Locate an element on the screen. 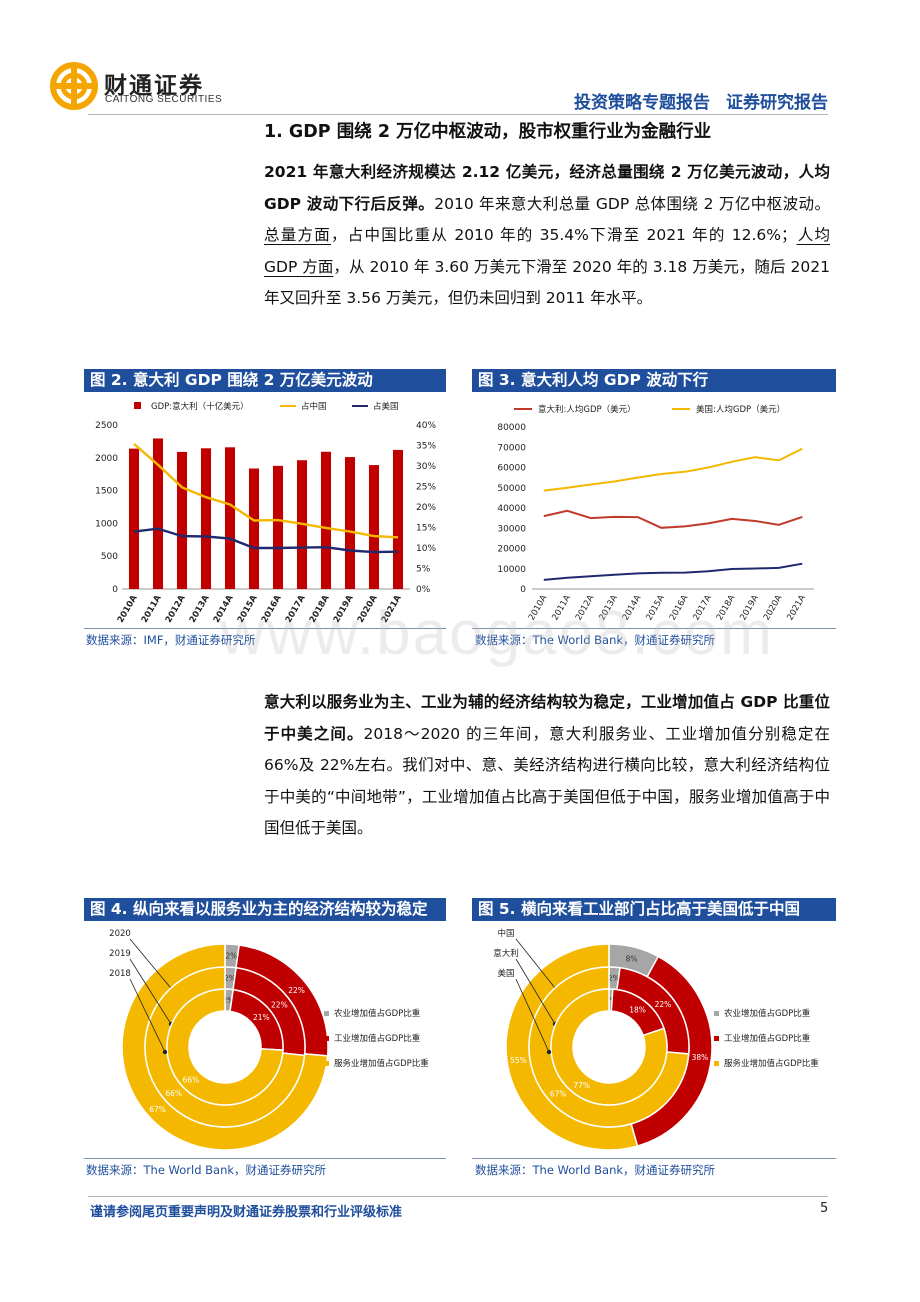 The height and width of the screenshot is (1302, 920). fig2-legend-swatch is located at coordinates (137, 405).